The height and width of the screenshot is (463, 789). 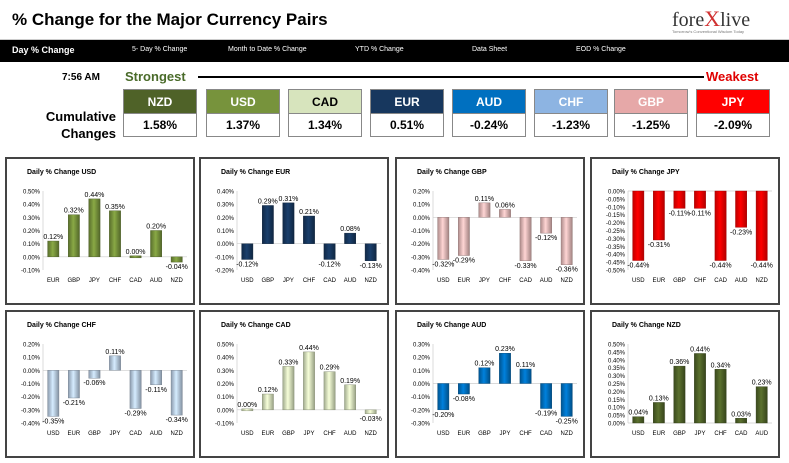 What do you see at coordinates (617, 369) in the screenshot?
I see `y-tick-label: 0.35%` at bounding box center [617, 369].